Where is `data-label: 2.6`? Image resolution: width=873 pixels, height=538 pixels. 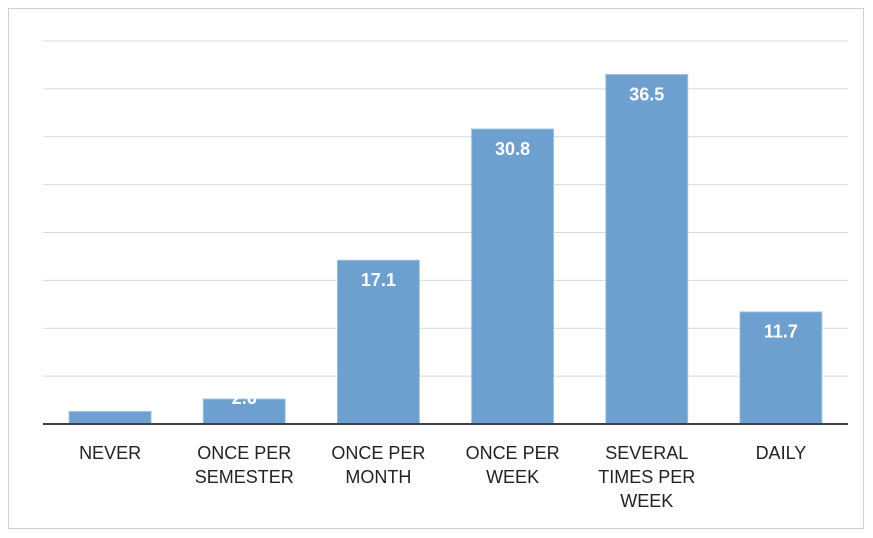
data-label: 2.6 is located at coordinates (244, 398).